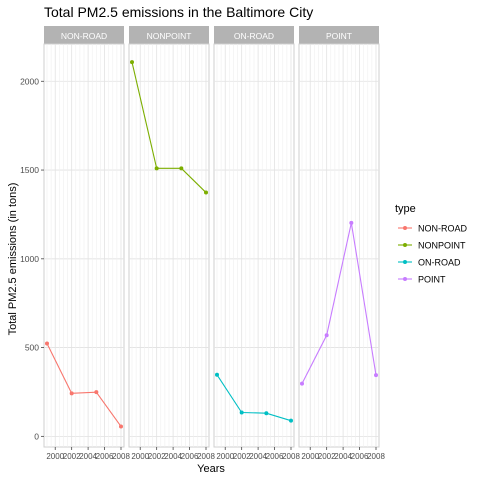 Image resolution: width=480 pixels, height=485 pixels. What do you see at coordinates (442, 229) in the screenshot?
I see `legend-label: NON-ROAD` at bounding box center [442, 229].